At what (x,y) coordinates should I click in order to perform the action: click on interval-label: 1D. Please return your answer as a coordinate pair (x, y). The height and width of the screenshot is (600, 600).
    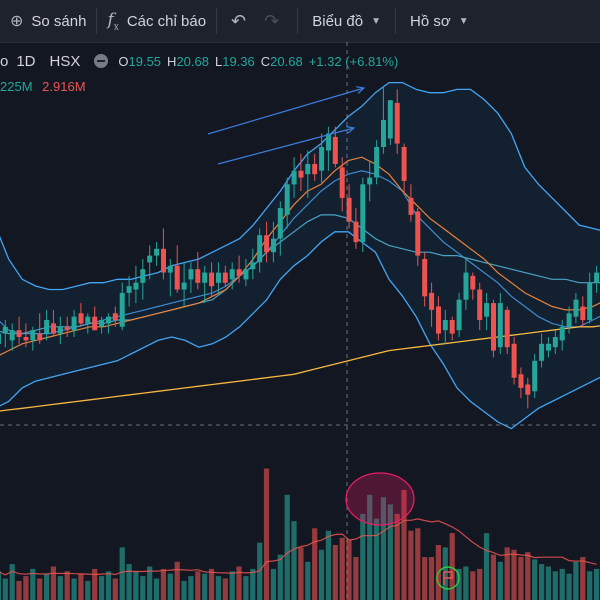
    Looking at the image, I should click on (26, 61).